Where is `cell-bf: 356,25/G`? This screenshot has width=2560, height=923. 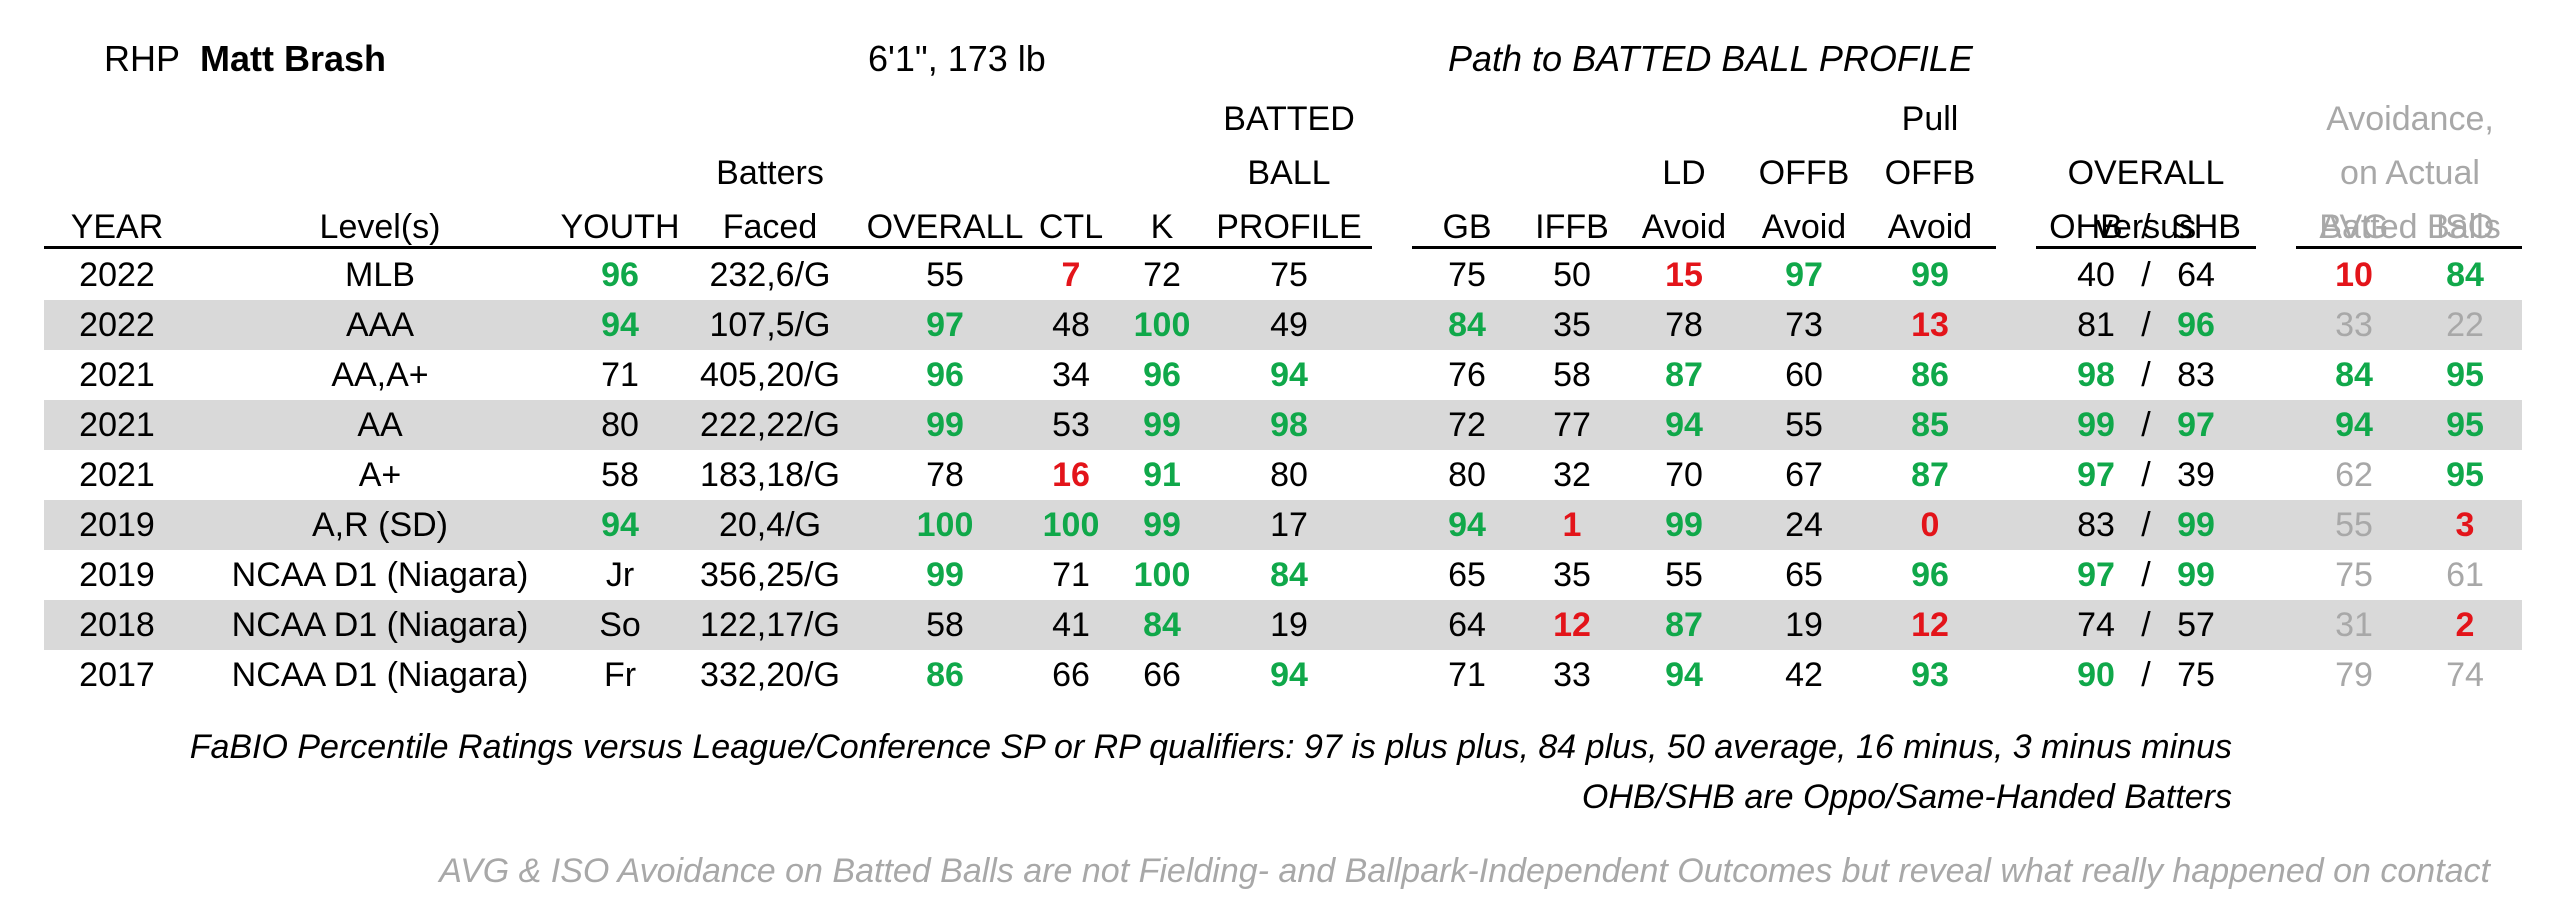 cell-bf: 356,25/G is located at coordinates (770, 575).